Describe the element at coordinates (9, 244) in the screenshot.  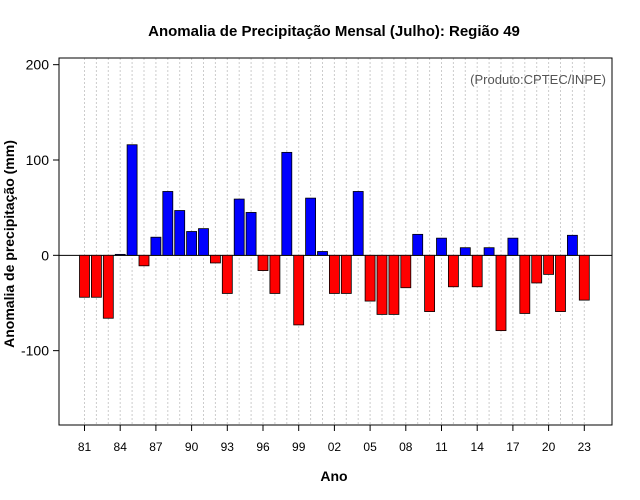
I see `y-axis-title: Anomalia de precipitação (mm)` at that location.